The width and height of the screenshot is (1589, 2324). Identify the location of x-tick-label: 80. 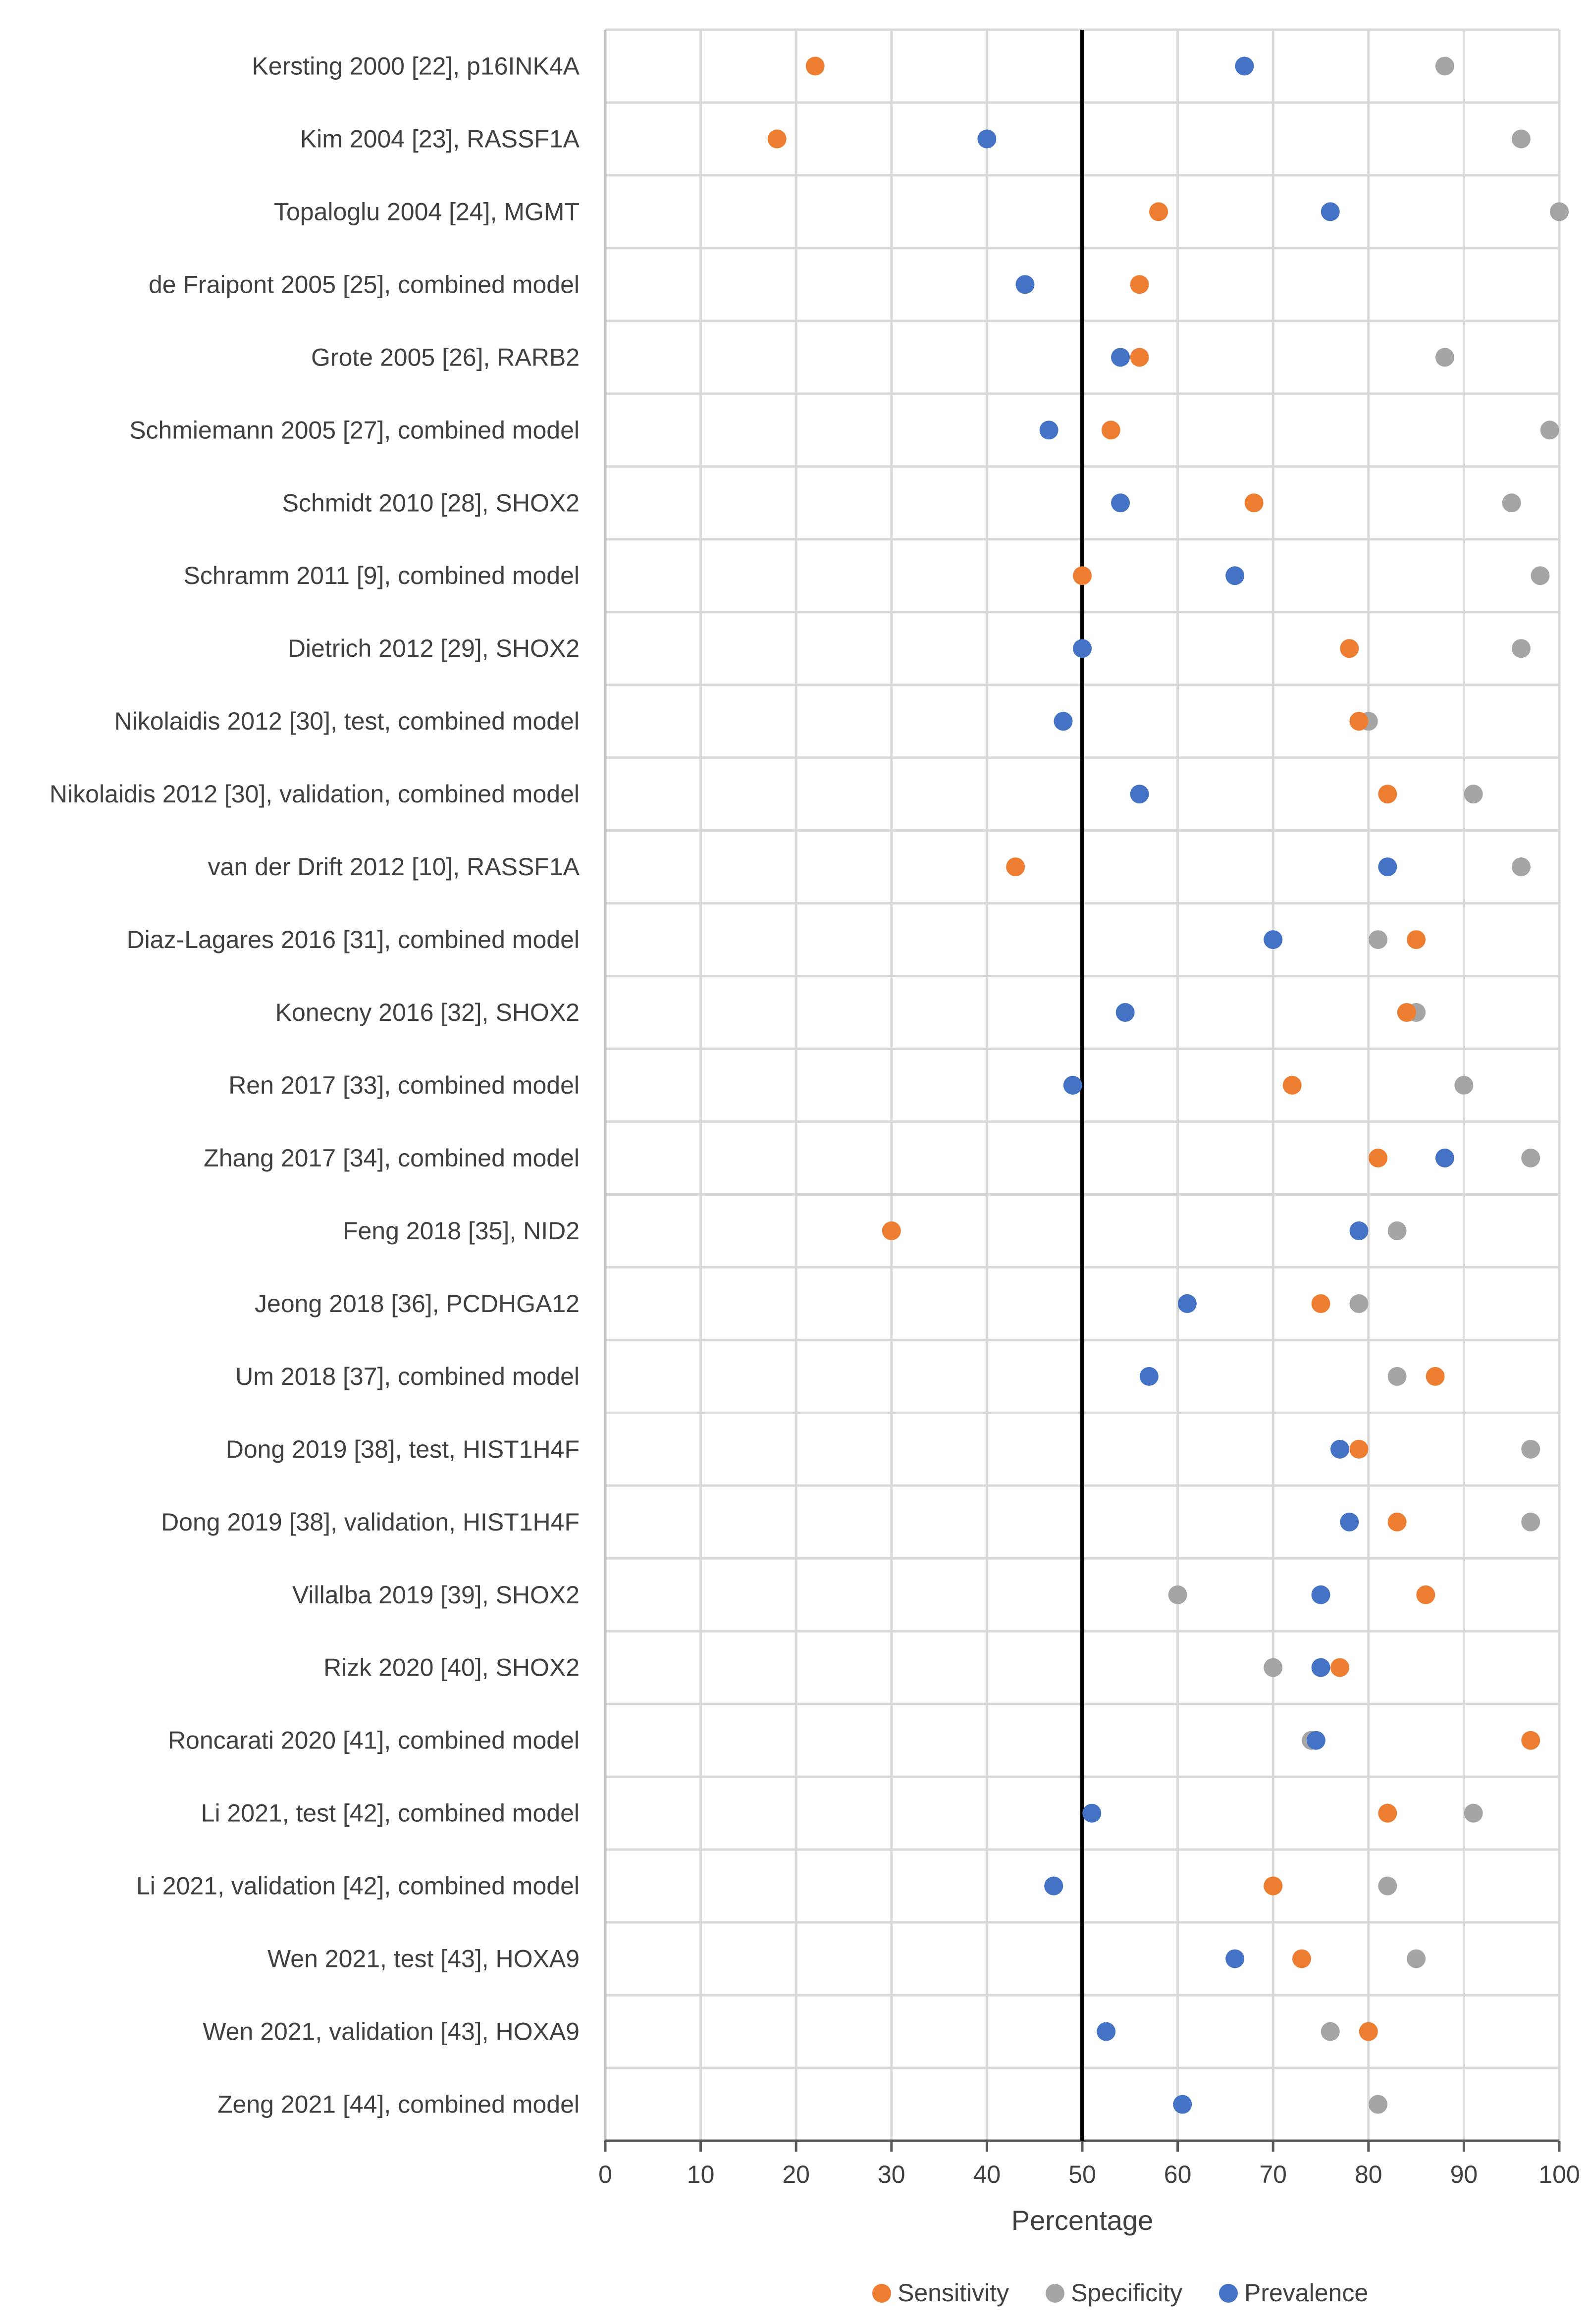
(1368, 2174).